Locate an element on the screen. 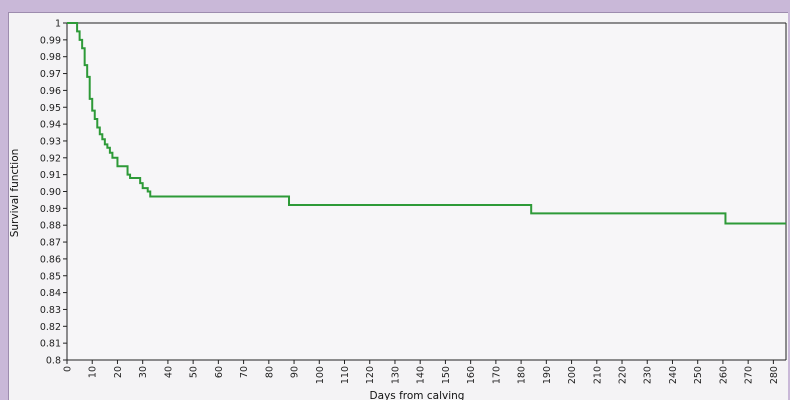 Image resolution: width=790 pixels, height=400 pixels. y-tick-label: 0.94 is located at coordinates (50, 125).